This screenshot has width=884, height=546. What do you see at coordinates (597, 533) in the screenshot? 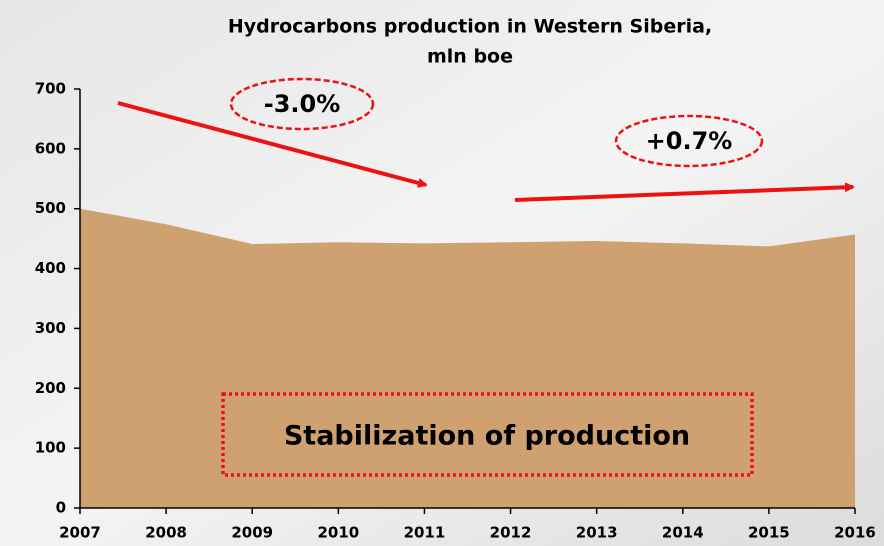
I see `x-tick-label: 2013` at bounding box center [597, 533].